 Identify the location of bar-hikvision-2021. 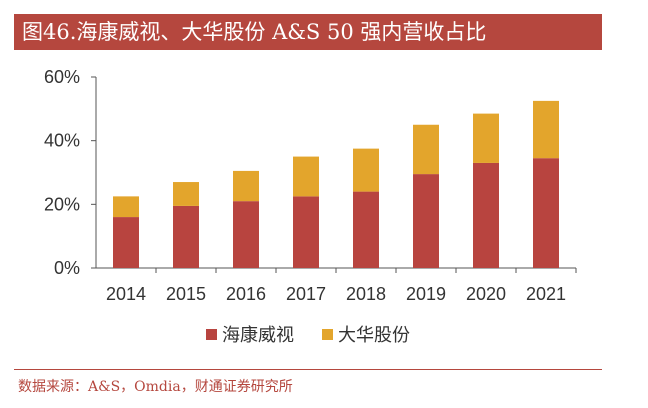
(546, 213).